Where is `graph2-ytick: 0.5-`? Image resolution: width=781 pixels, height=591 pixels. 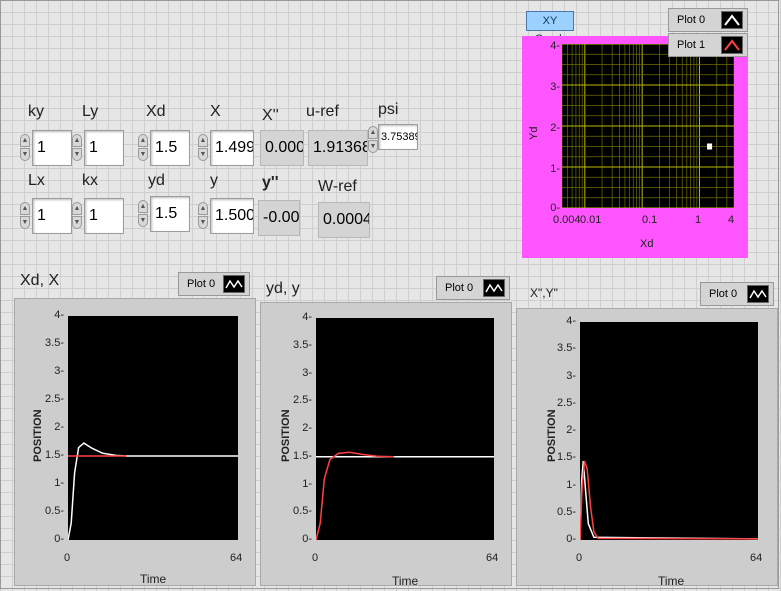
graph2-ytick: 0.5- is located at coordinates (302, 511).